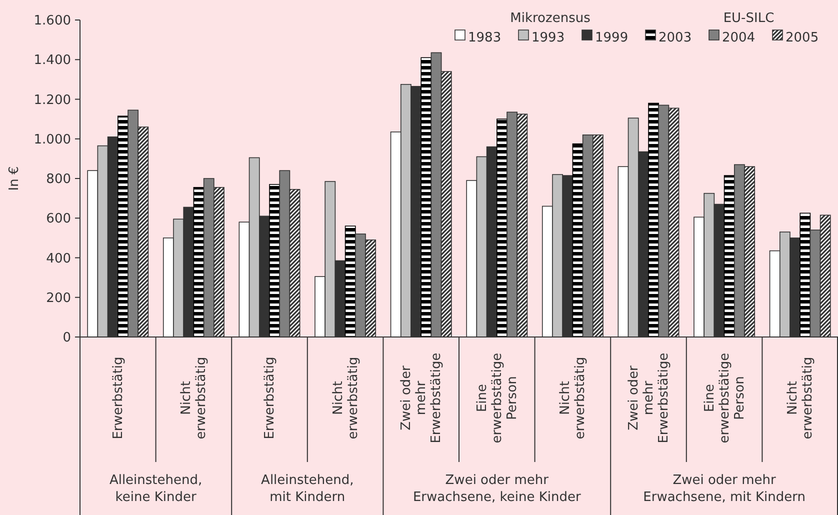 Image resolution: width=838 pixels, height=515 pixels. What do you see at coordinates (802, 38) in the screenshot?
I see `legend-label: 2005` at bounding box center [802, 38].